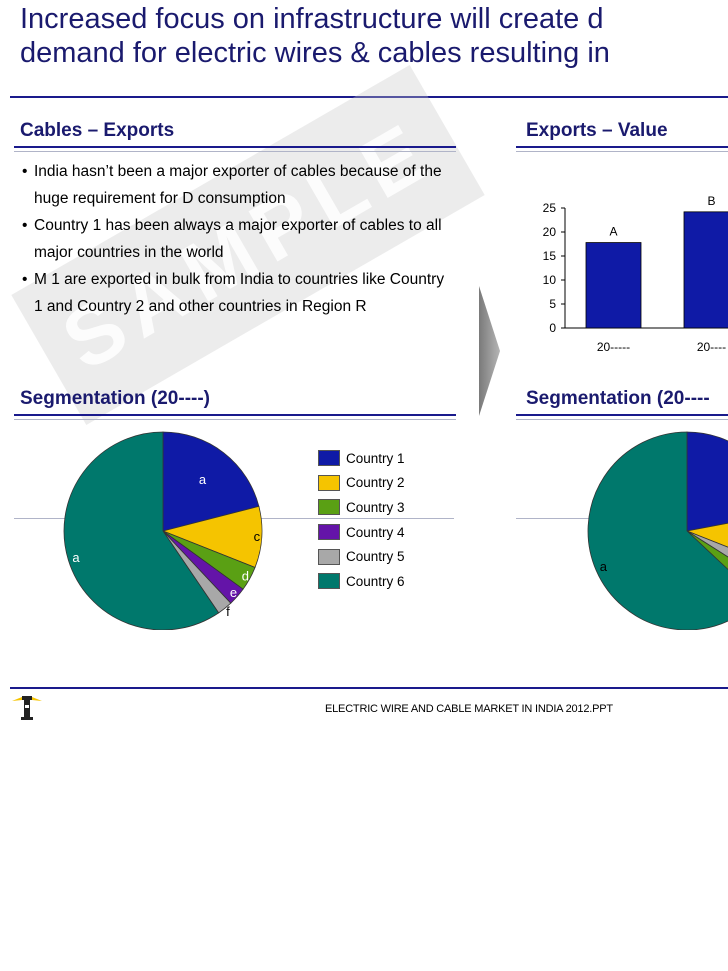  What do you see at coordinates (613, 347) in the screenshot?
I see `x-tick-label: 20-----` at bounding box center [613, 347].